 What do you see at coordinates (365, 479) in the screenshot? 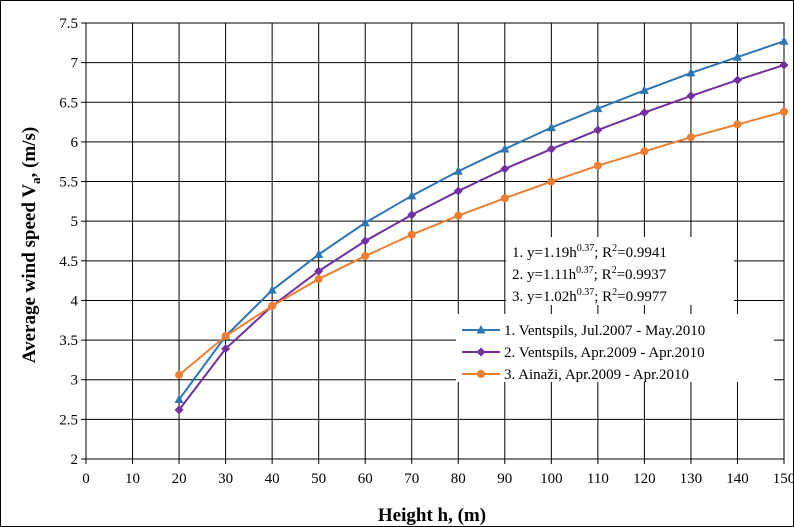
I see `x-tick-label: 60` at bounding box center [365, 479].